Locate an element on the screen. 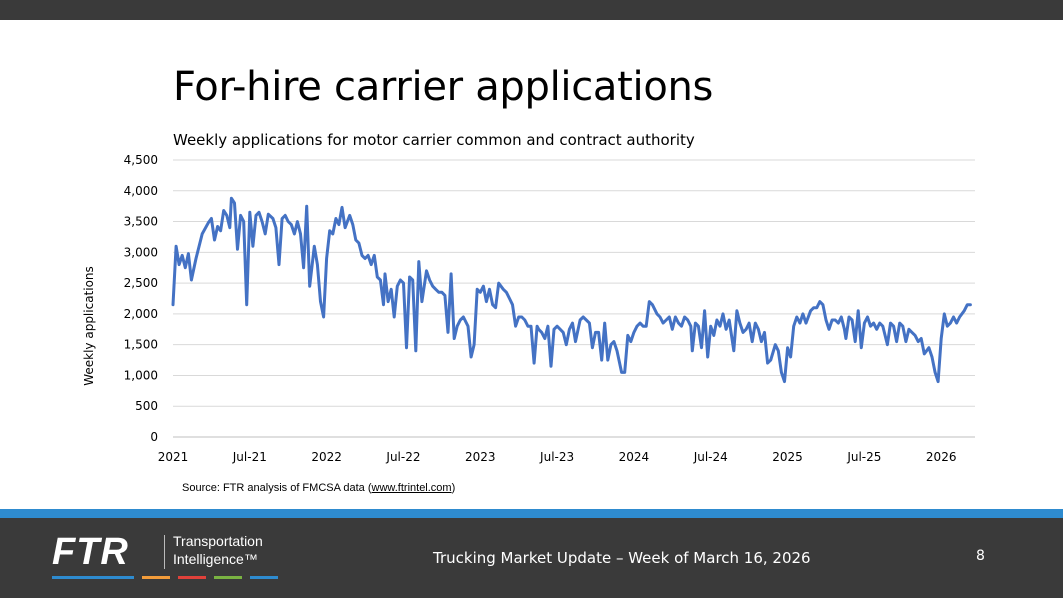 Image resolution: width=1063 pixels, height=598 pixels. y-tick-label: 2,000 is located at coordinates (141, 314).